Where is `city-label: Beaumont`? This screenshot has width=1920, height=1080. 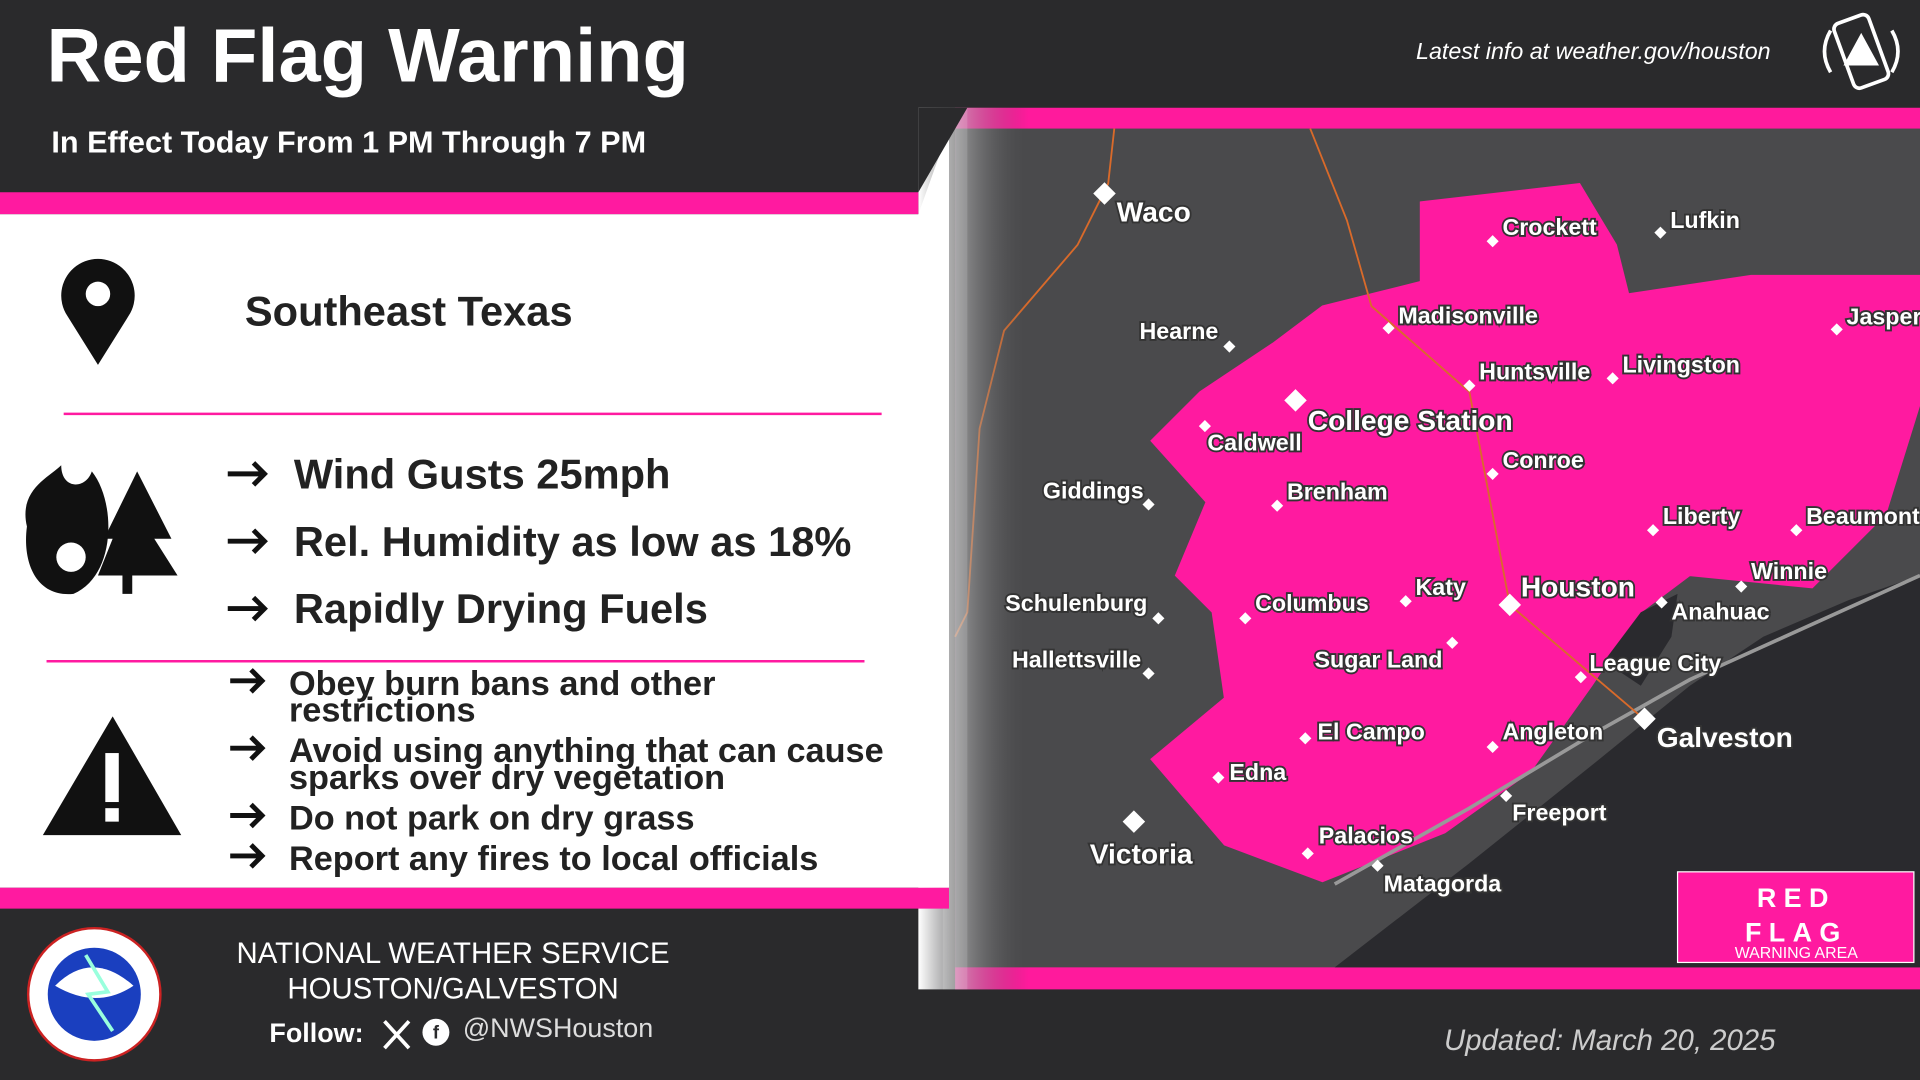
city-label: Beaumont is located at coordinates (1863, 516).